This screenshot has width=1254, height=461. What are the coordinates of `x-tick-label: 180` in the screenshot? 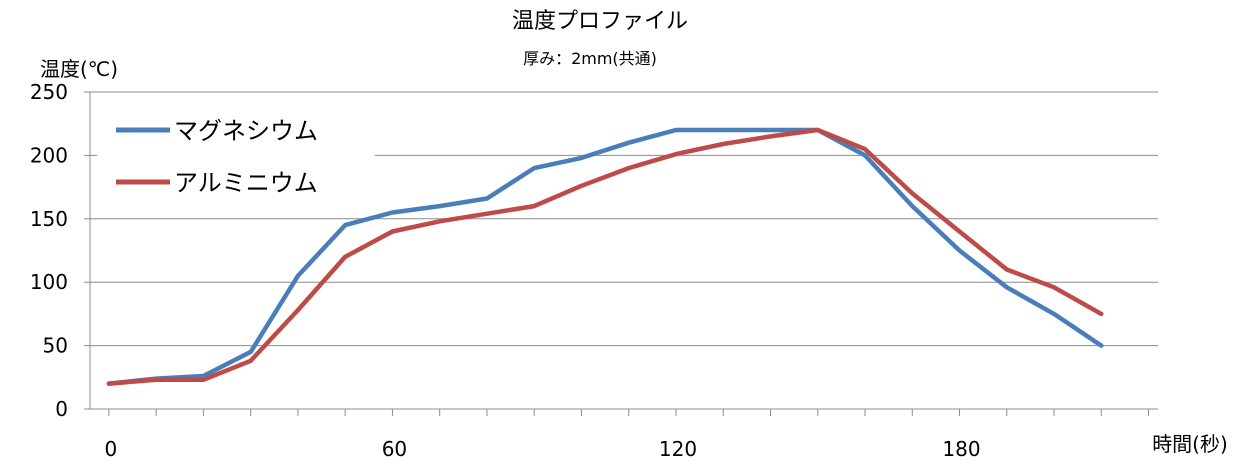 It's located at (961, 449).